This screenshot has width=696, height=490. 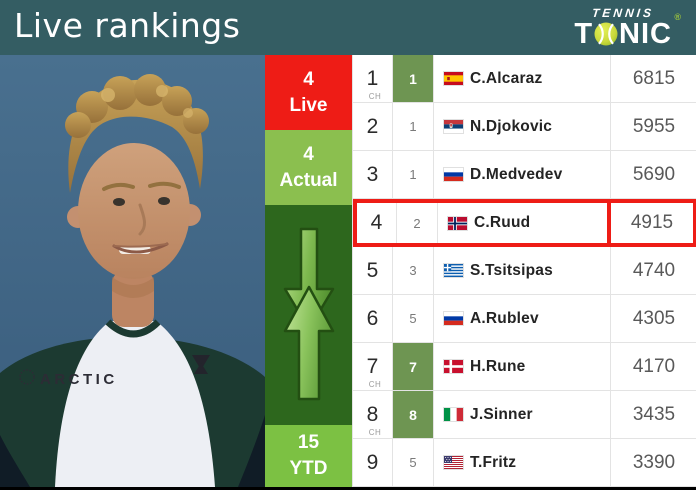 I want to click on tennis-tonic-logo: TENNIS T NIC ®, so click(x=627, y=27).